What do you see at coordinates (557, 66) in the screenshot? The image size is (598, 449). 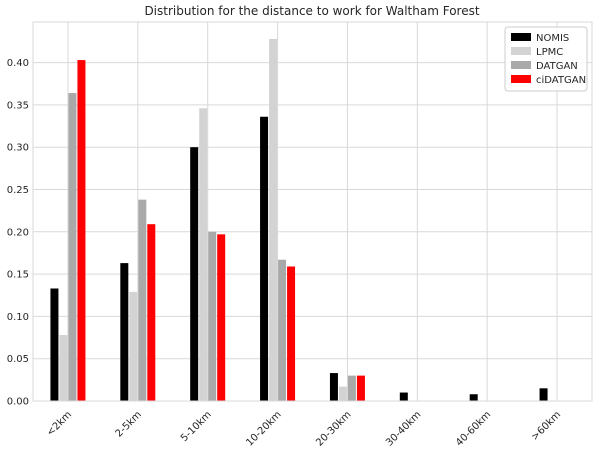 I see `legend-label-datgan: DATGAN` at bounding box center [557, 66].